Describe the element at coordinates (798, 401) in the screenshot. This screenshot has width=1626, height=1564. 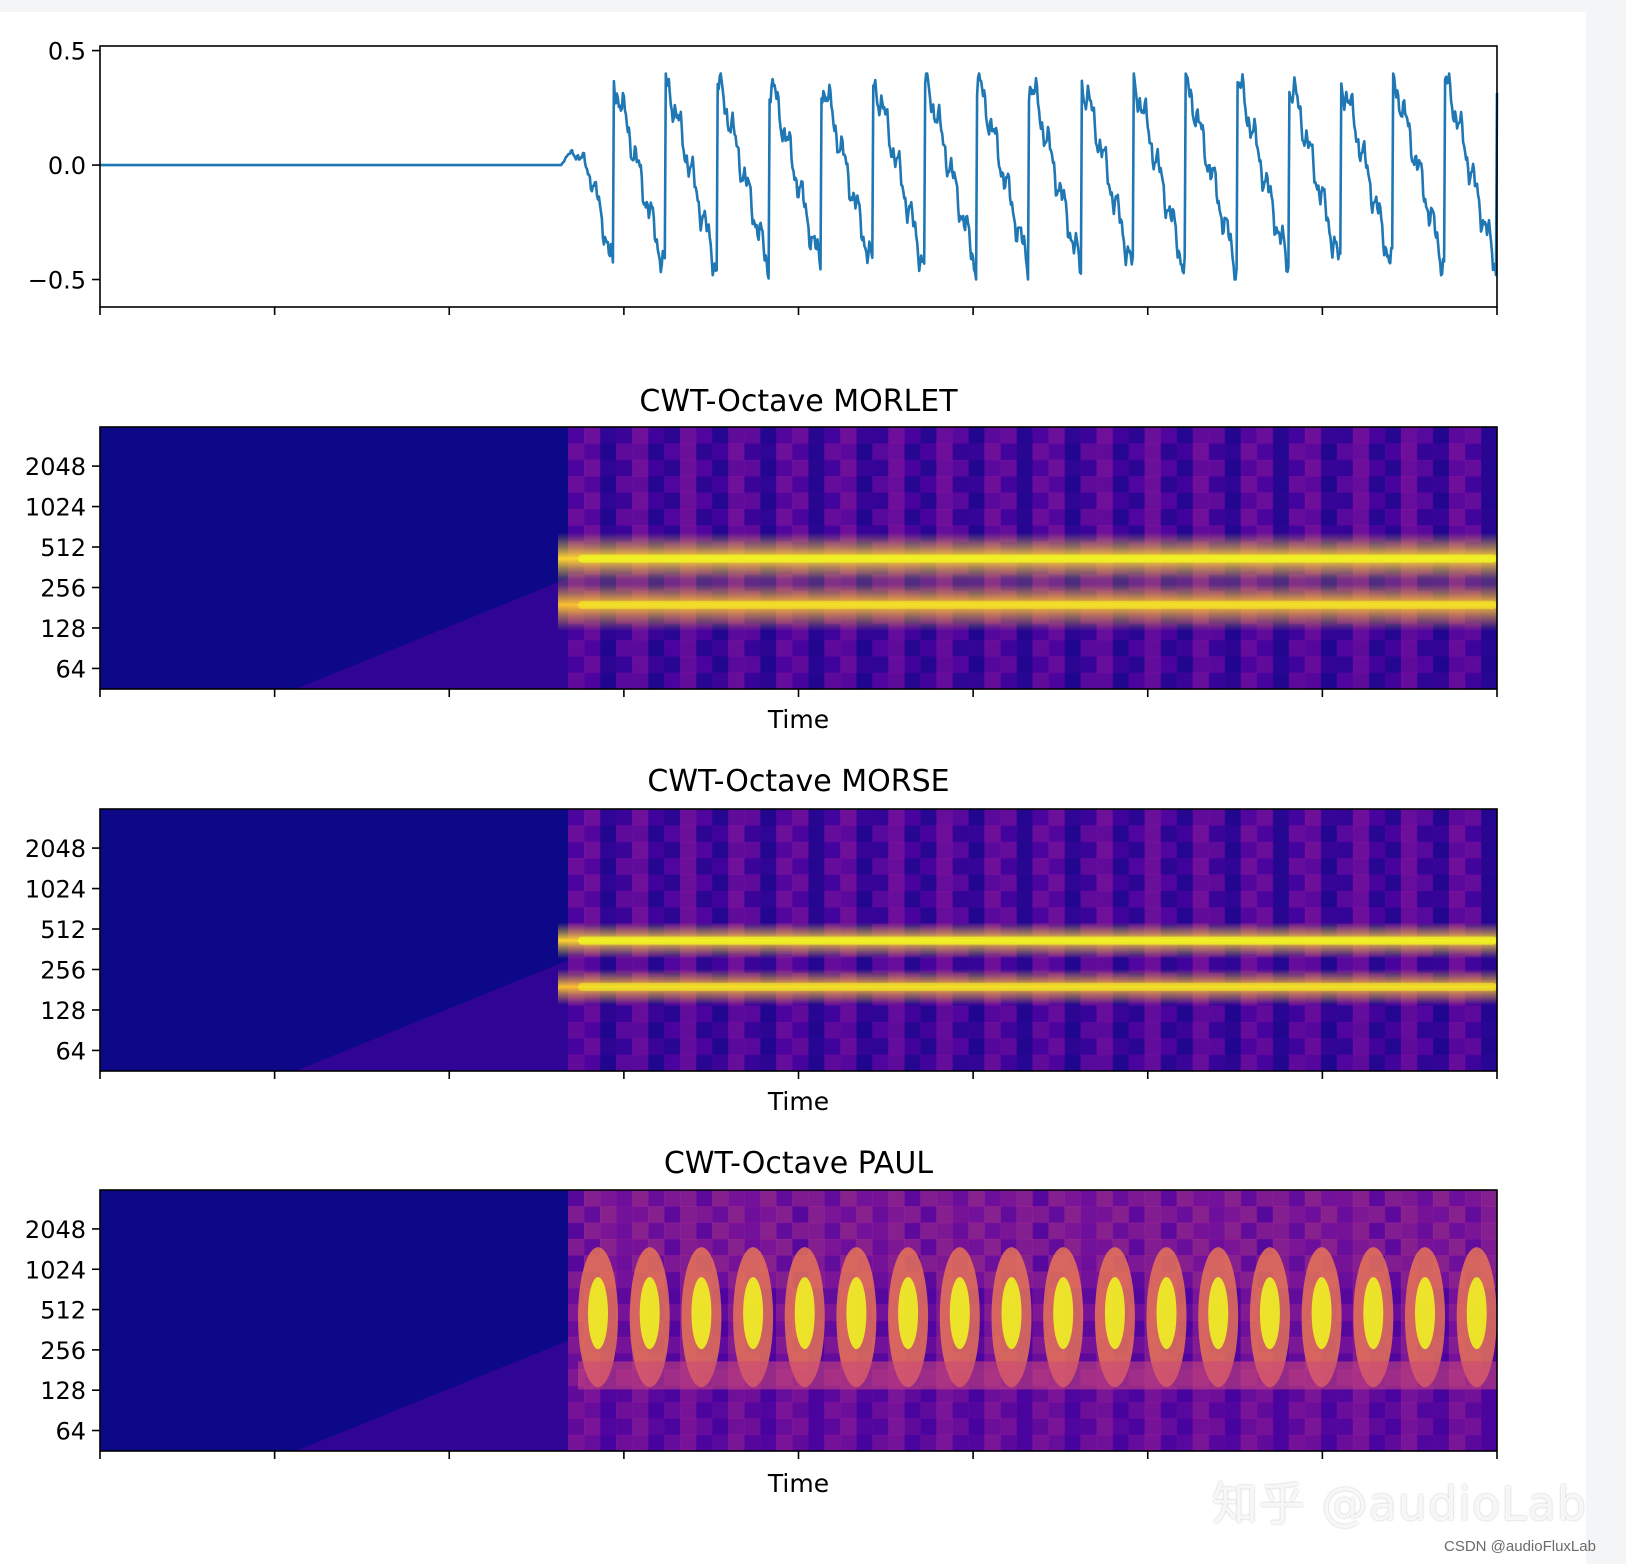
I see `chart-title-1: CWT-Octave MORLET` at that location.